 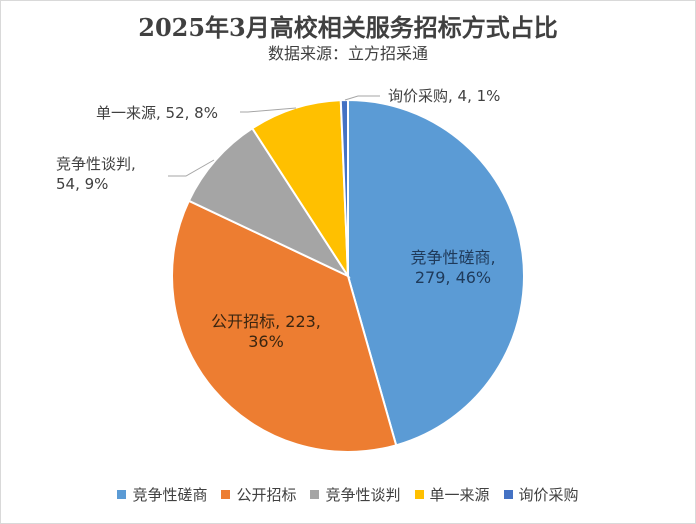 What do you see at coordinates (347, 53) in the screenshot?
I see `chart-subtitle: 数据来源：立方招采通` at bounding box center [347, 53].